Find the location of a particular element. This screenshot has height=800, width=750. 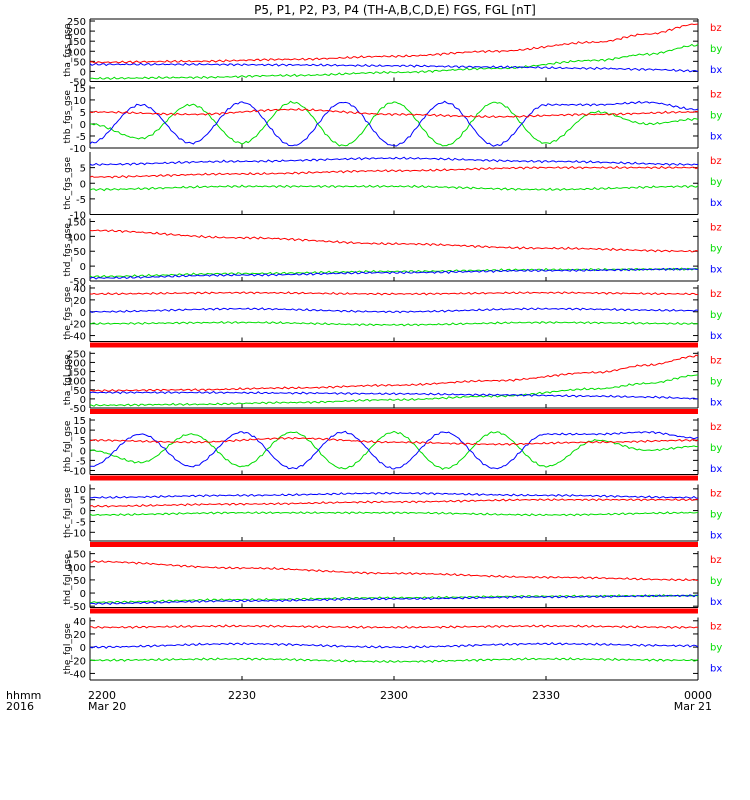

x-tick-date: Mar 20 is located at coordinates (107, 706).